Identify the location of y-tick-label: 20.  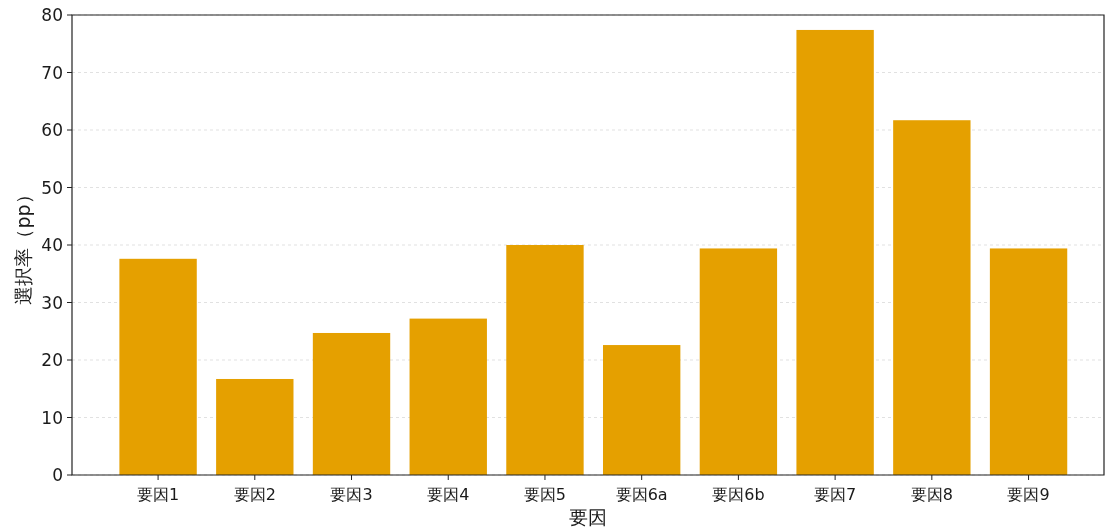
(52, 360).